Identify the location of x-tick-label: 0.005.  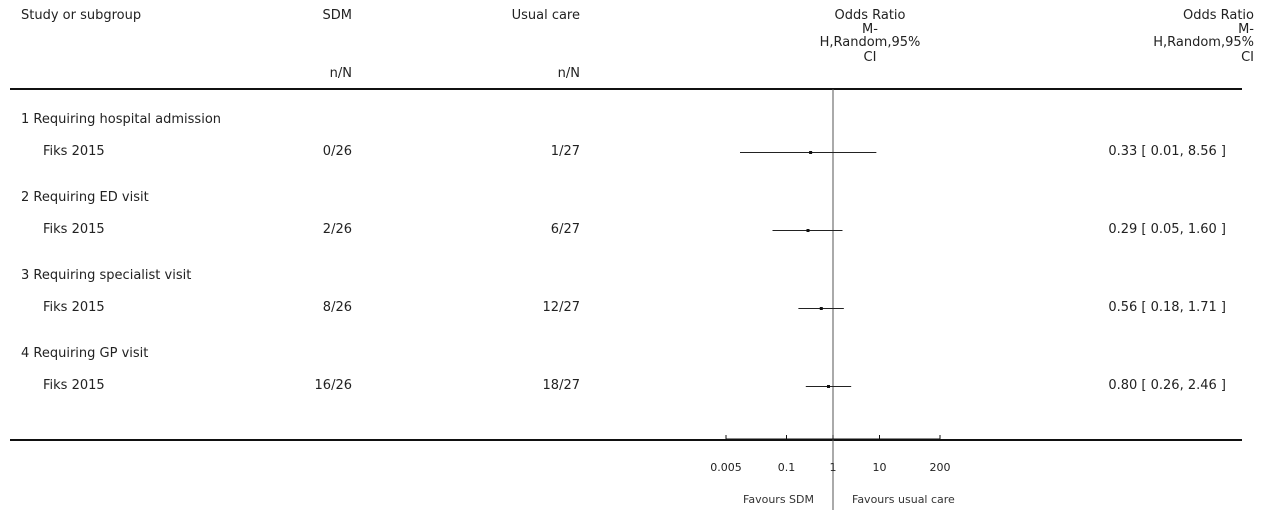
(726, 467).